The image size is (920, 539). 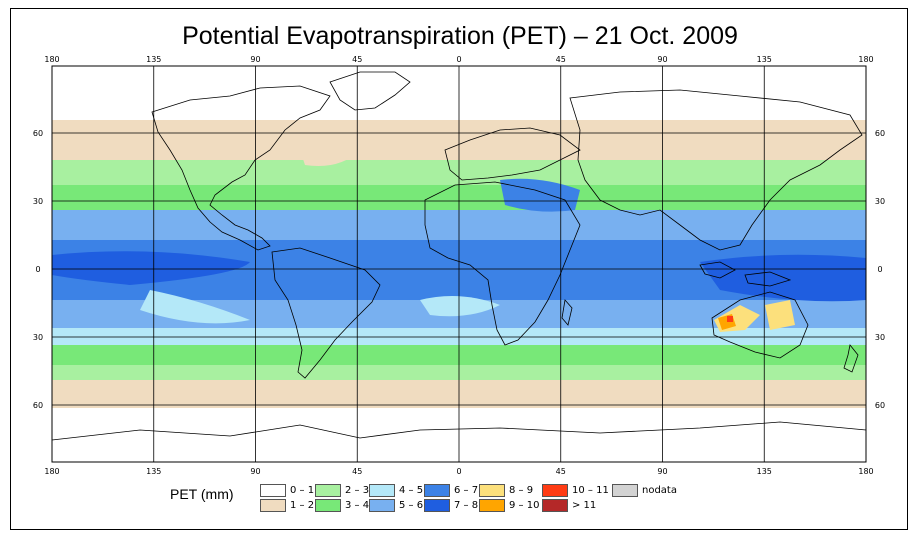 I want to click on lon-labels-bottom: 180 135 90 45 0 45 90 135 180, so click(x=458, y=471).